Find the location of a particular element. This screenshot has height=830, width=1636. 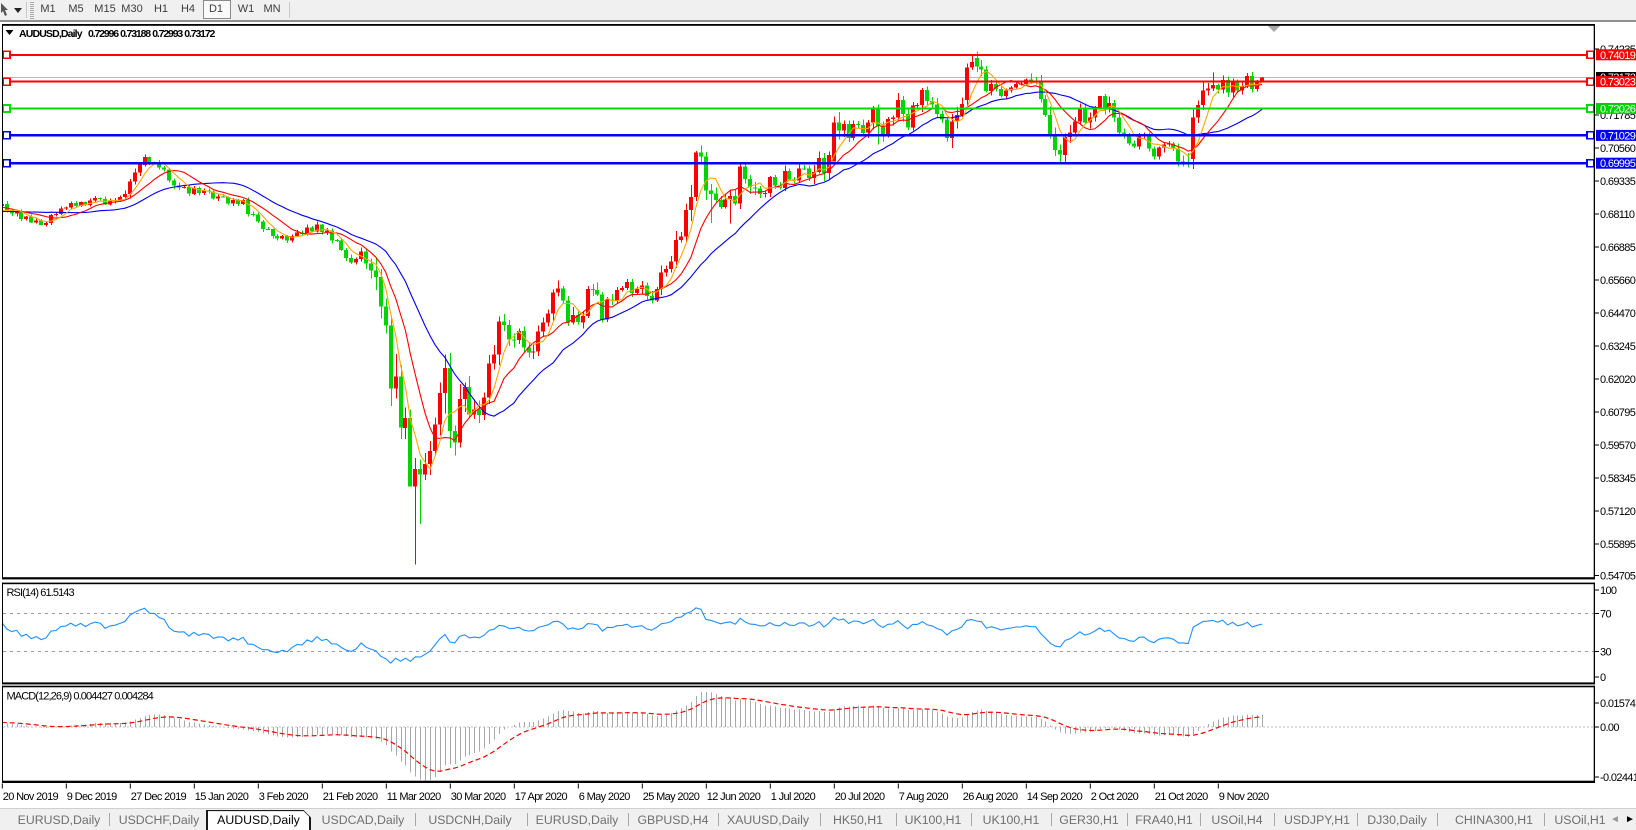

svg-text: 0.72026 is located at coordinates (1618, 110).